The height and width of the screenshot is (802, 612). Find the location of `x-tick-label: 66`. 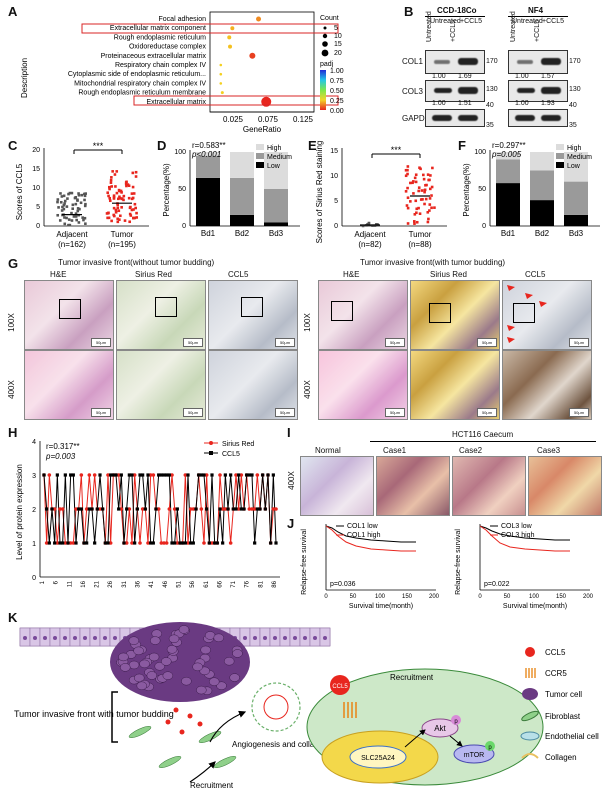

x-tick-label: 66 is located at coordinates (220, 583).